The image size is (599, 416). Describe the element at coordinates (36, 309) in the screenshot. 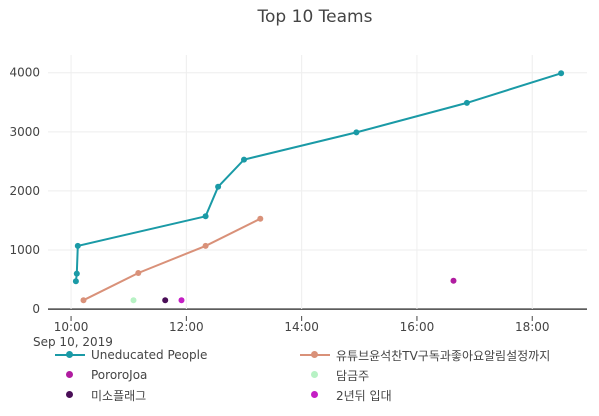

I see `y-tick-label: 0` at that location.